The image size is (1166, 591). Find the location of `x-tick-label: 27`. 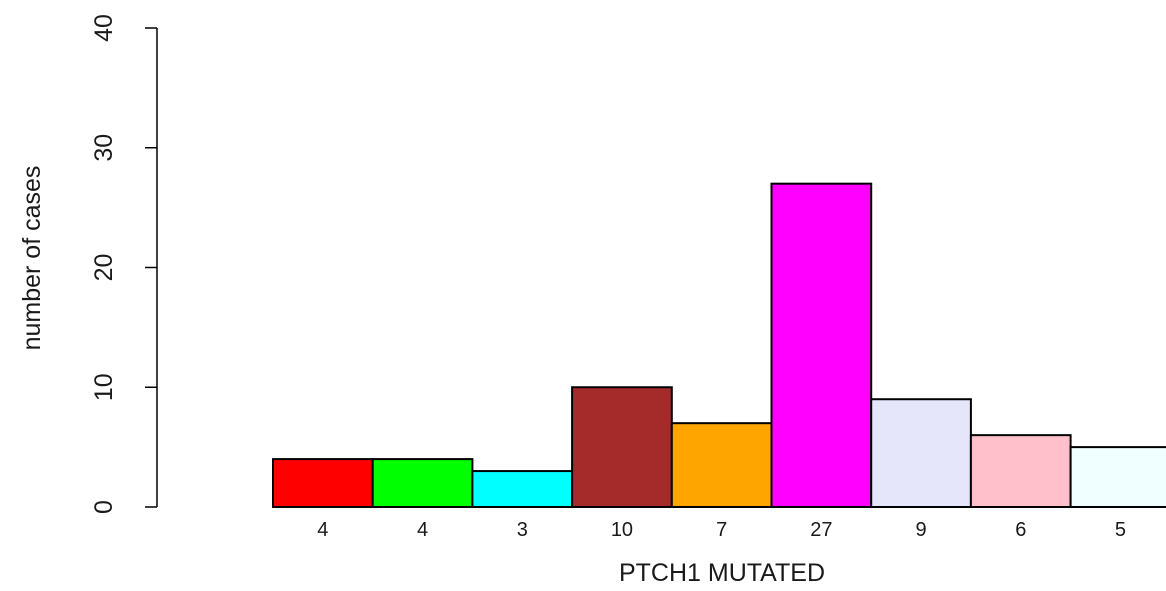

x-tick-label: 27 is located at coordinates (821, 530).